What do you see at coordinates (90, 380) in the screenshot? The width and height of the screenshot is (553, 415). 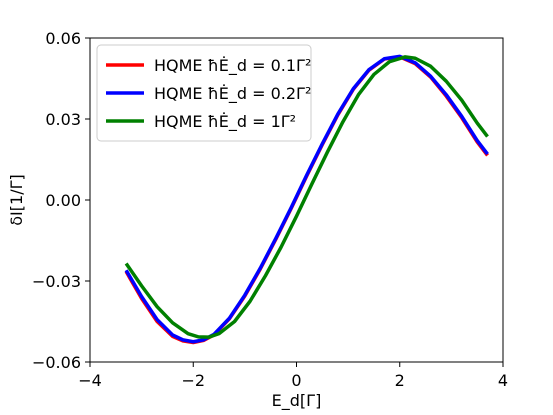 I see `x-tick-label: −4` at bounding box center [90, 380].